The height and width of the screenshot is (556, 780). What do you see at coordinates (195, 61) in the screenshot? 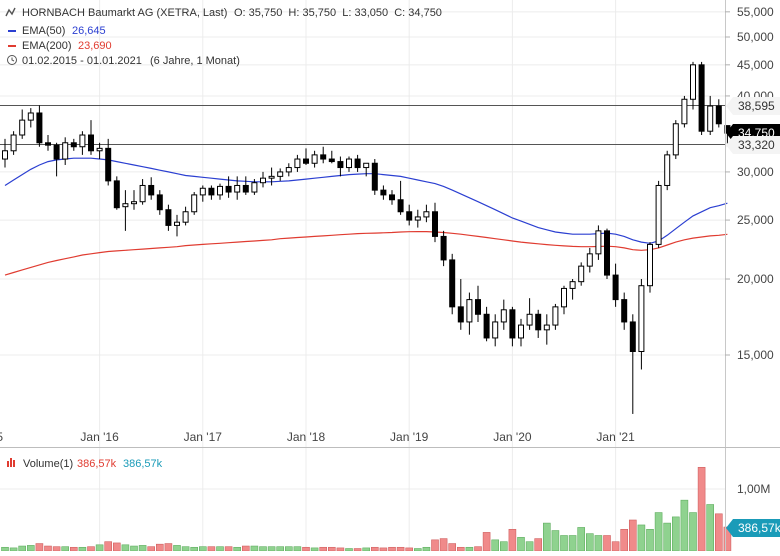
I see `legend-period-span: (6 Jahre, 1 Monat)` at bounding box center [195, 61].